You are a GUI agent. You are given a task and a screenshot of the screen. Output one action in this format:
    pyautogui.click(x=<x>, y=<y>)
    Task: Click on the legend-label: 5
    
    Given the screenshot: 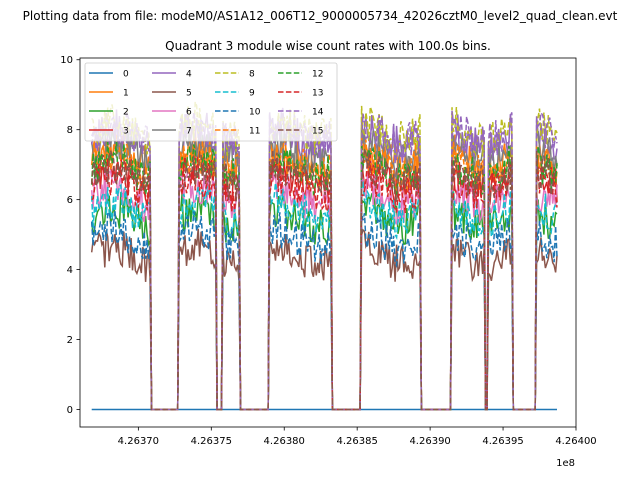 What is the action you would take?
    pyautogui.click(x=189, y=94)
    